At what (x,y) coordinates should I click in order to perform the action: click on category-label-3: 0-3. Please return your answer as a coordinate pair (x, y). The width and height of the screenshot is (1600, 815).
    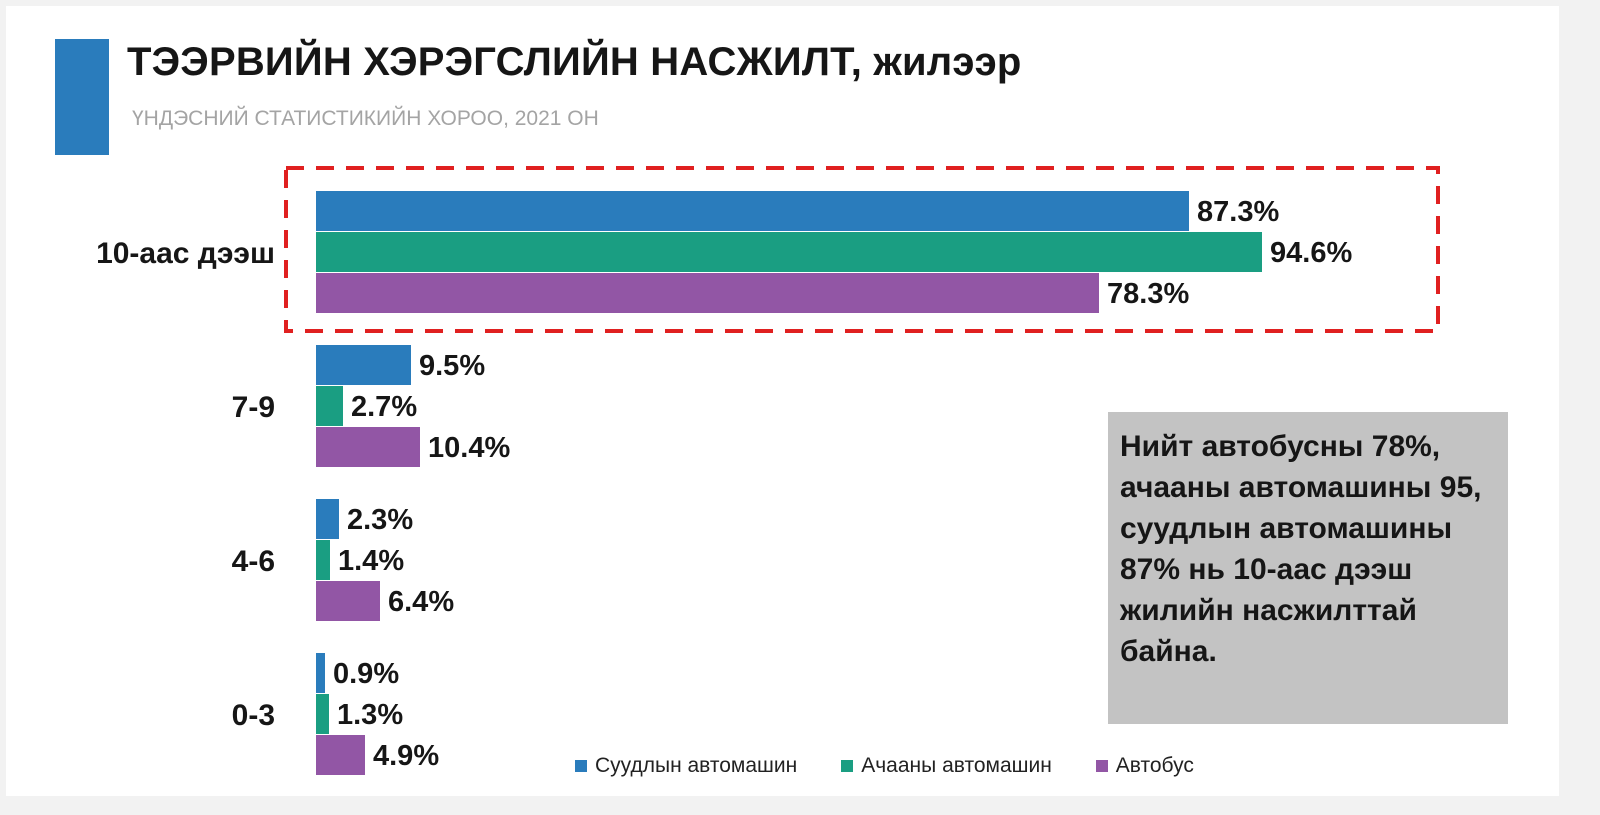
    Looking at the image, I should click on (253, 715).